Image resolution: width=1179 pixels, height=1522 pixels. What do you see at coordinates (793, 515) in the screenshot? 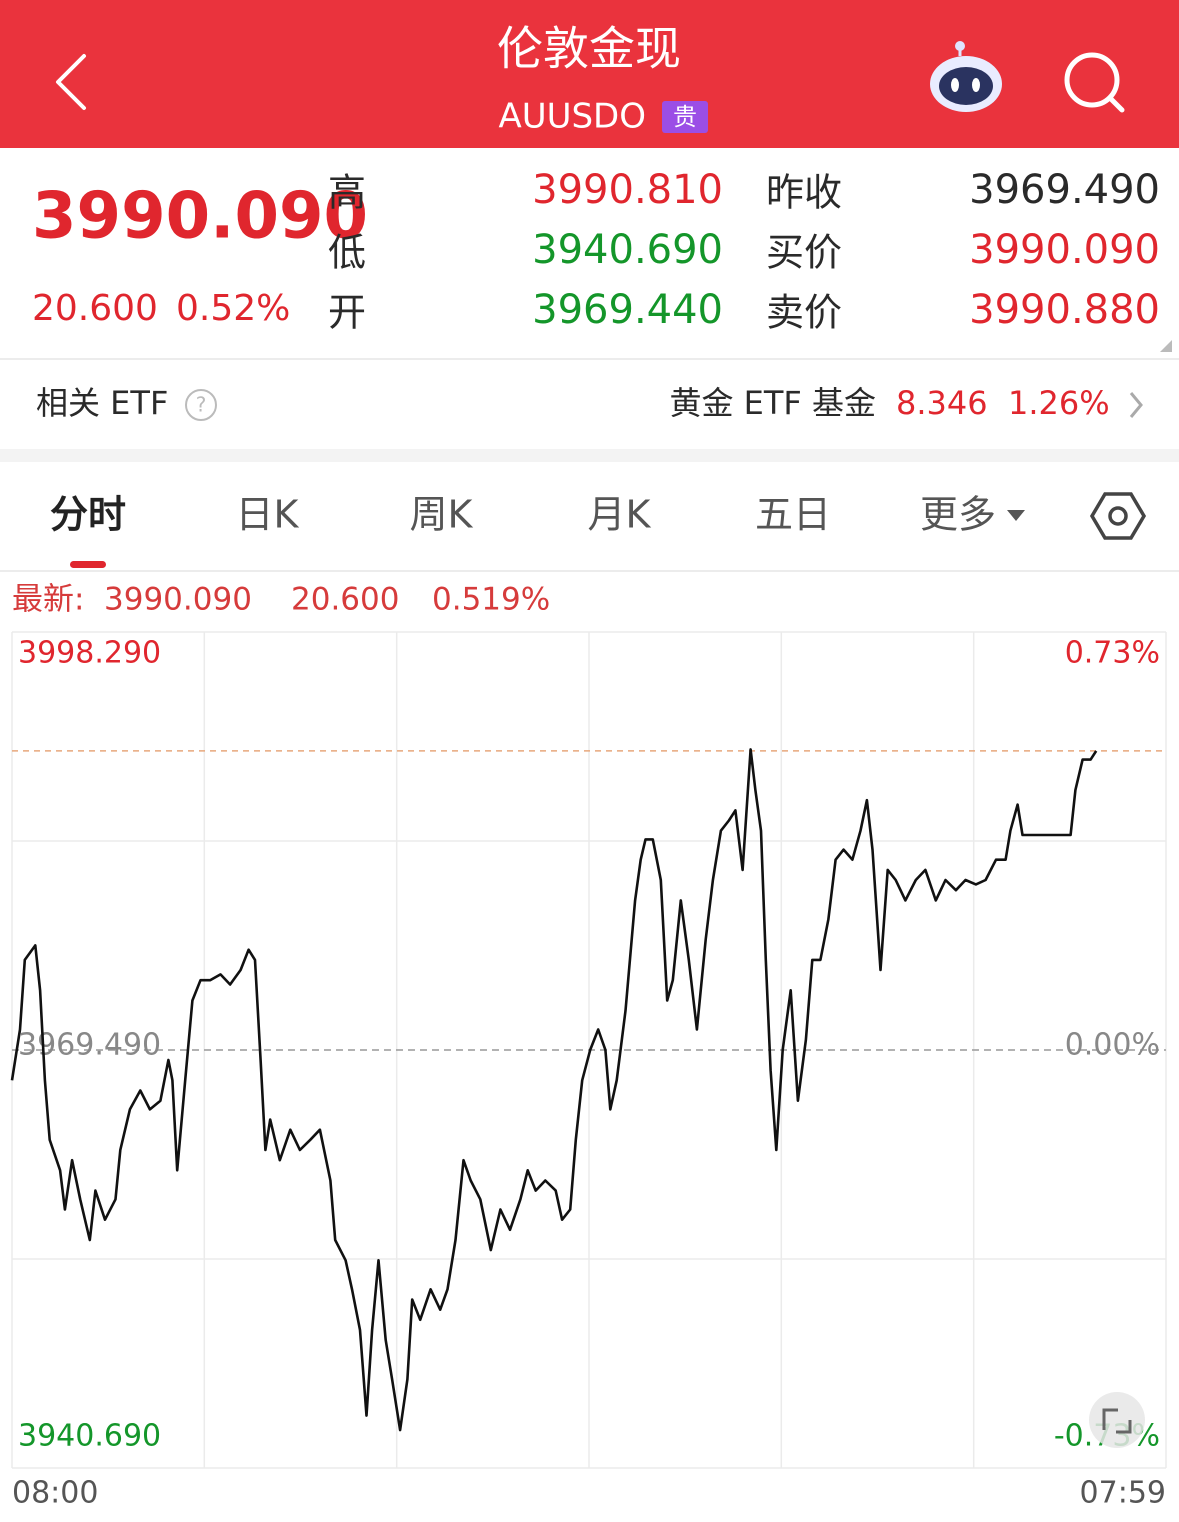
I see `tab: 五日` at bounding box center [793, 515].